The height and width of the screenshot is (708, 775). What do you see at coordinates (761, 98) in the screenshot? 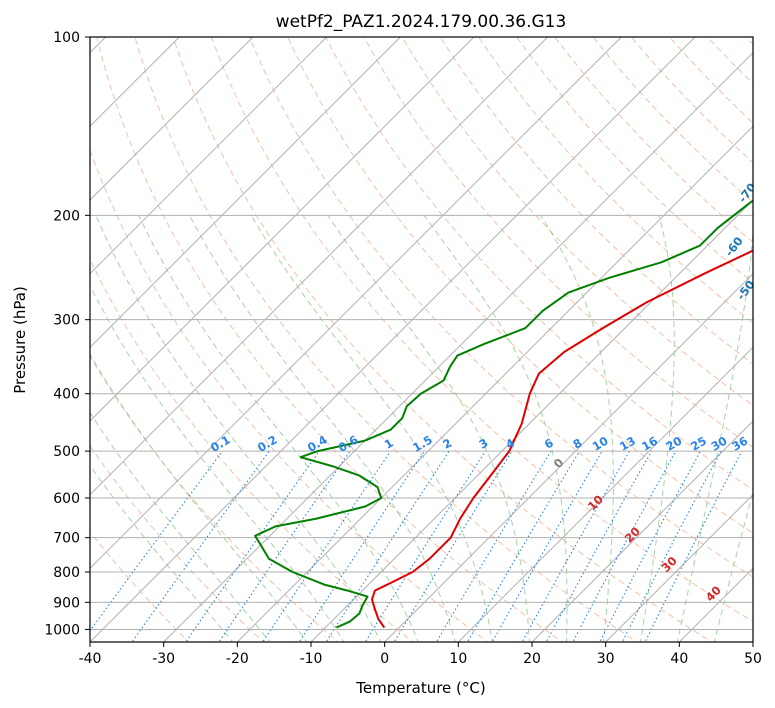
I see `theta-e-label: -90` at bounding box center [761, 98].